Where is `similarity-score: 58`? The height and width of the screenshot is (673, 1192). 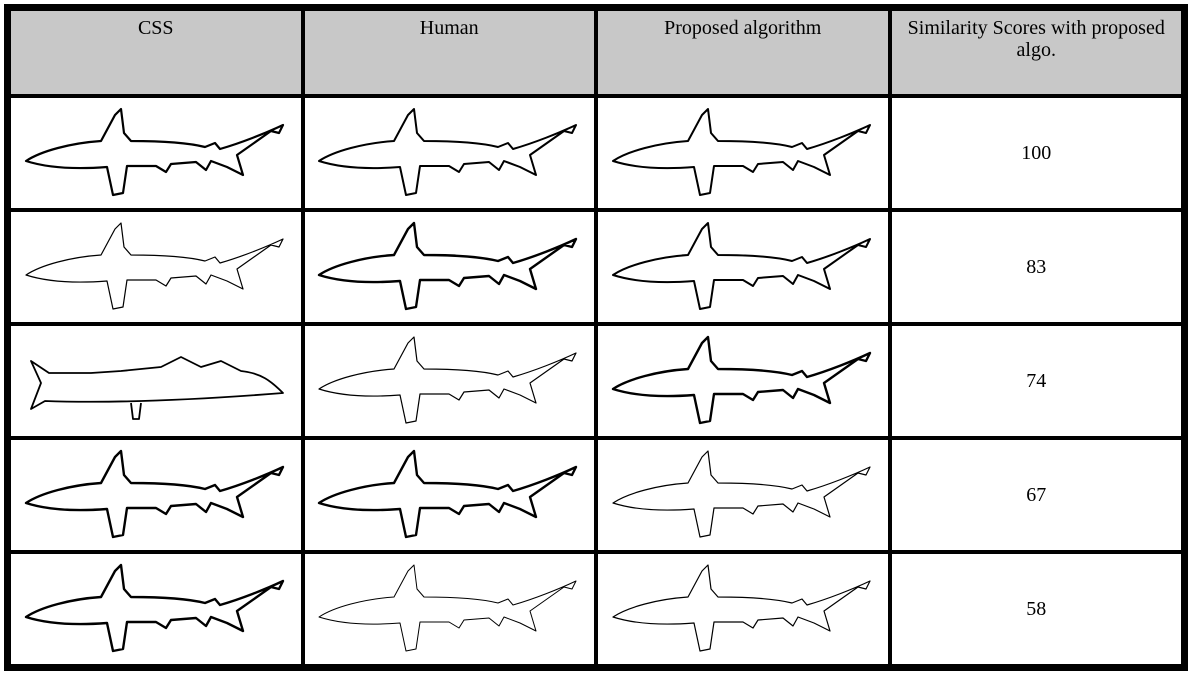
similarity-score: 58 is located at coordinates (1036, 609).